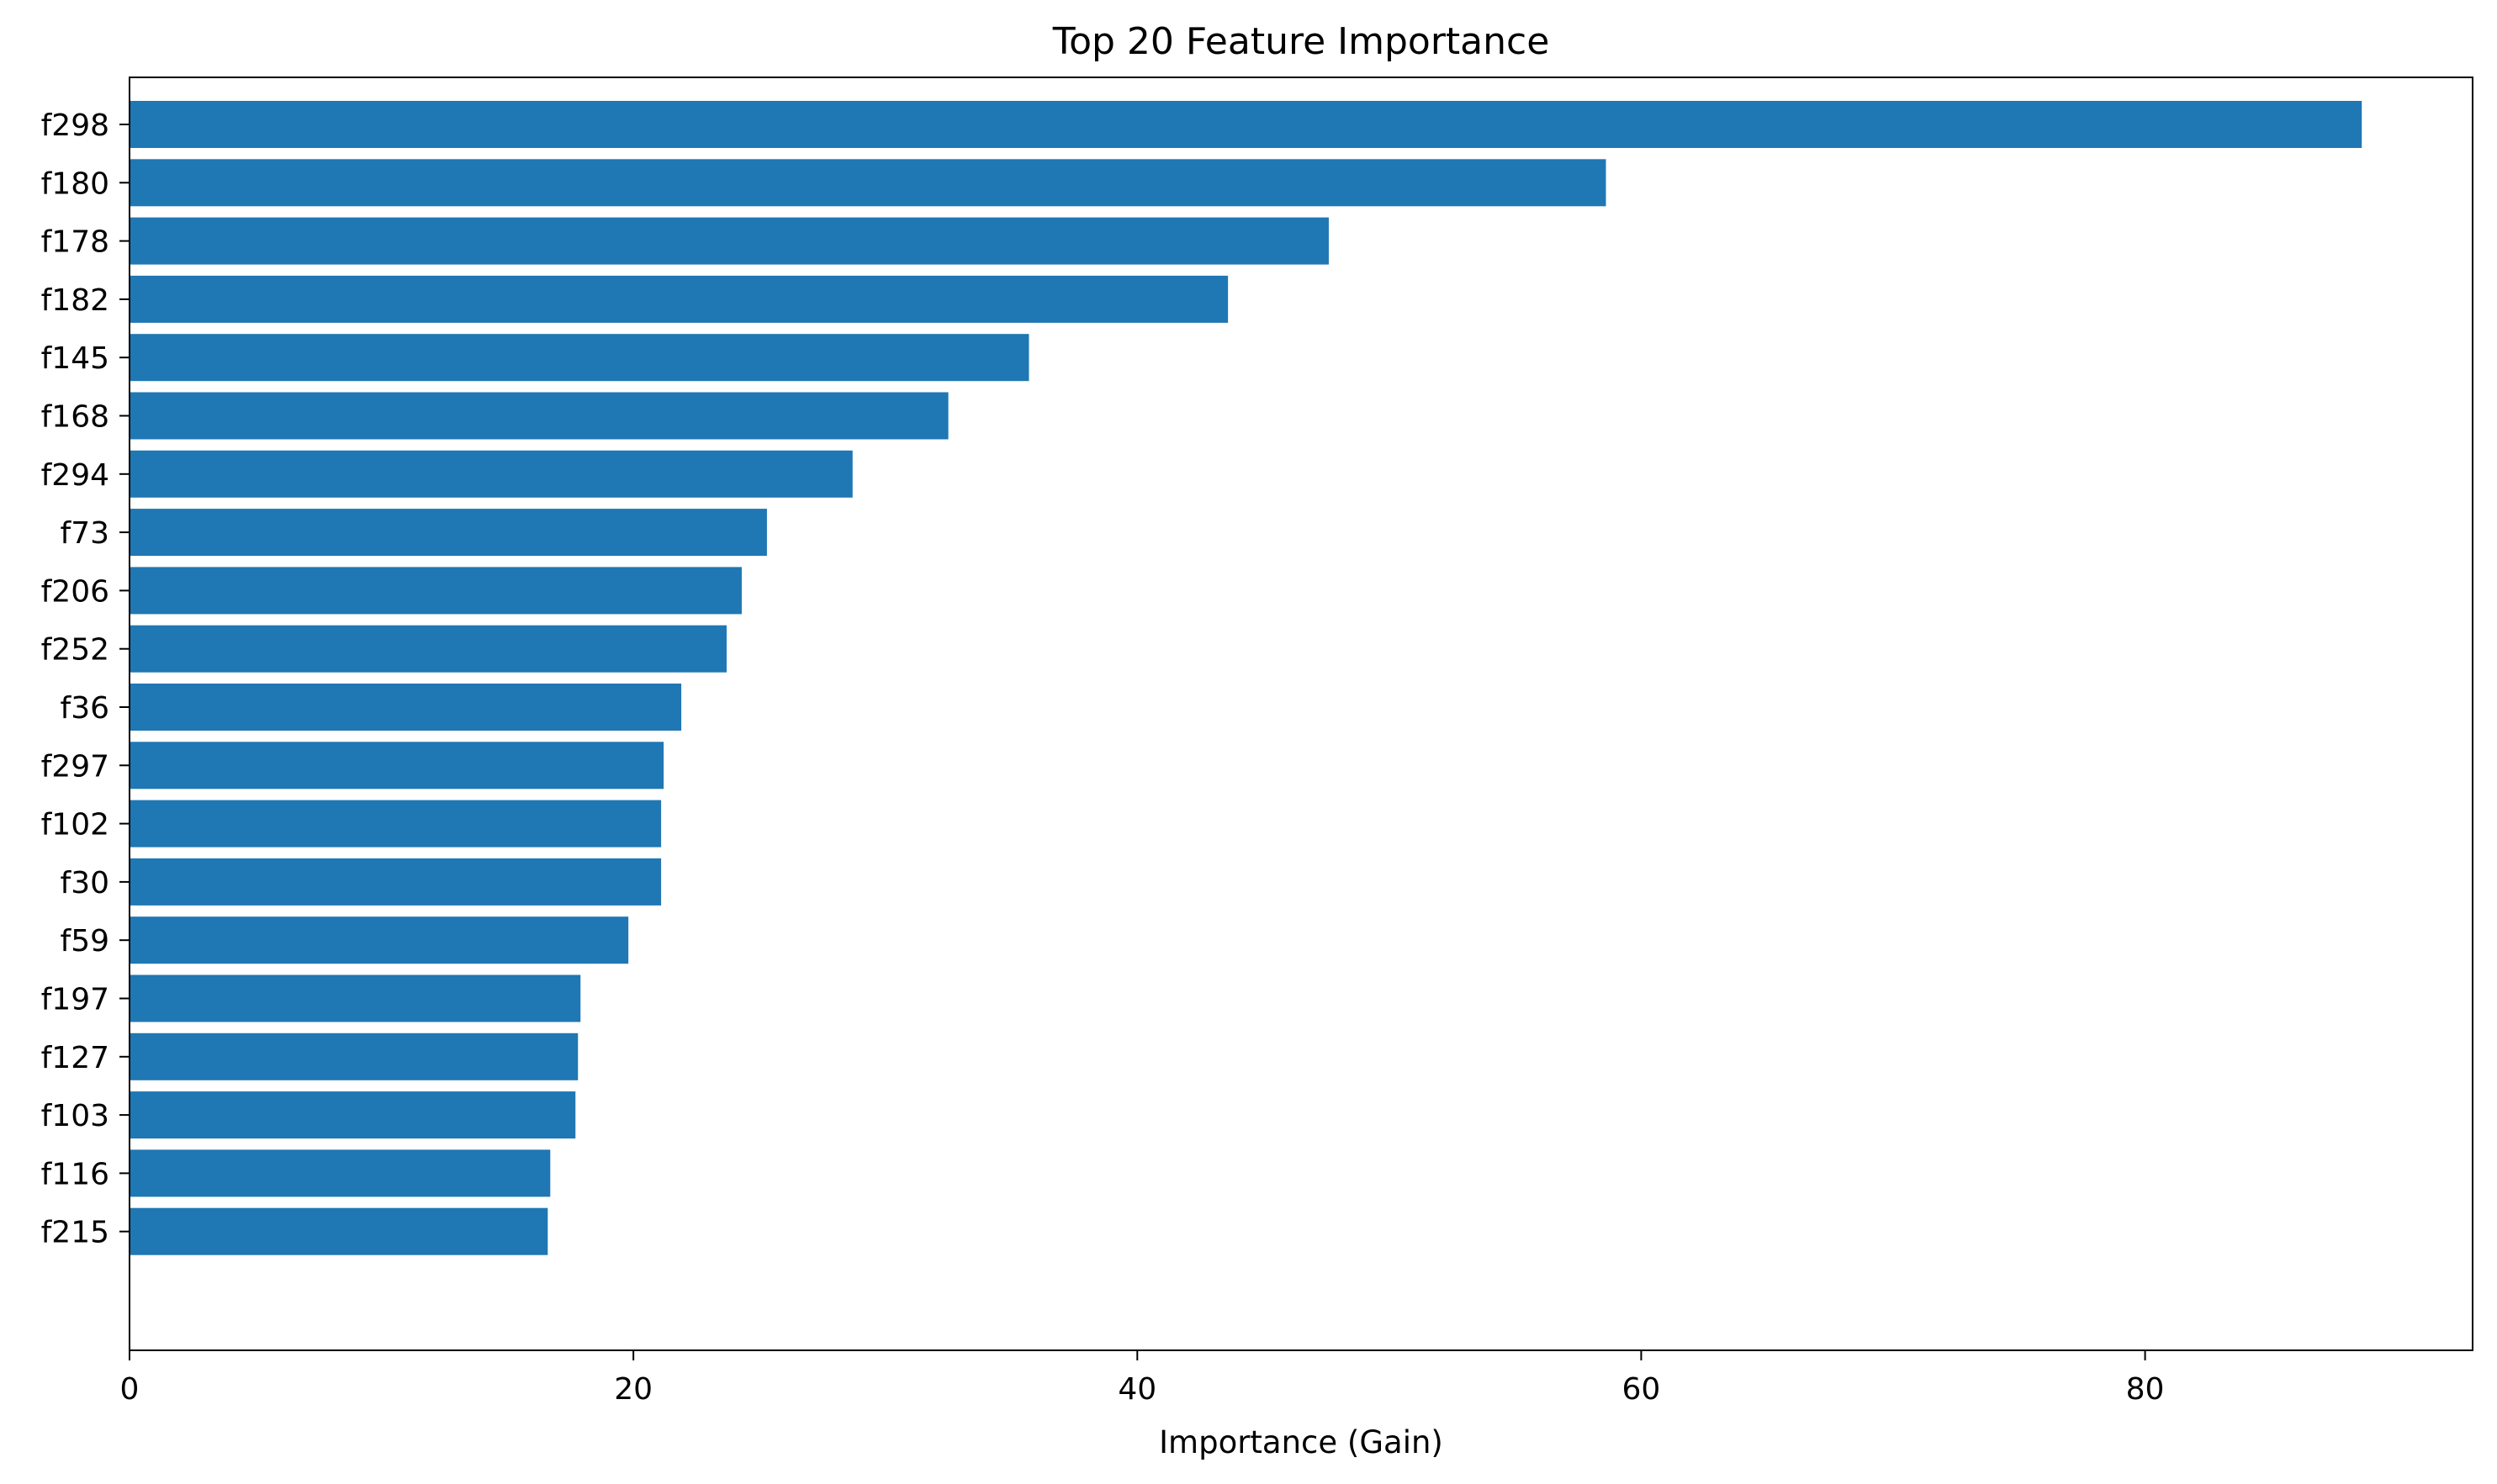 Image resolution: width=2497 pixels, height=1484 pixels. Describe the element at coordinates (75, 358) in the screenshot. I see `y-tick-label-f145: f145` at that location.